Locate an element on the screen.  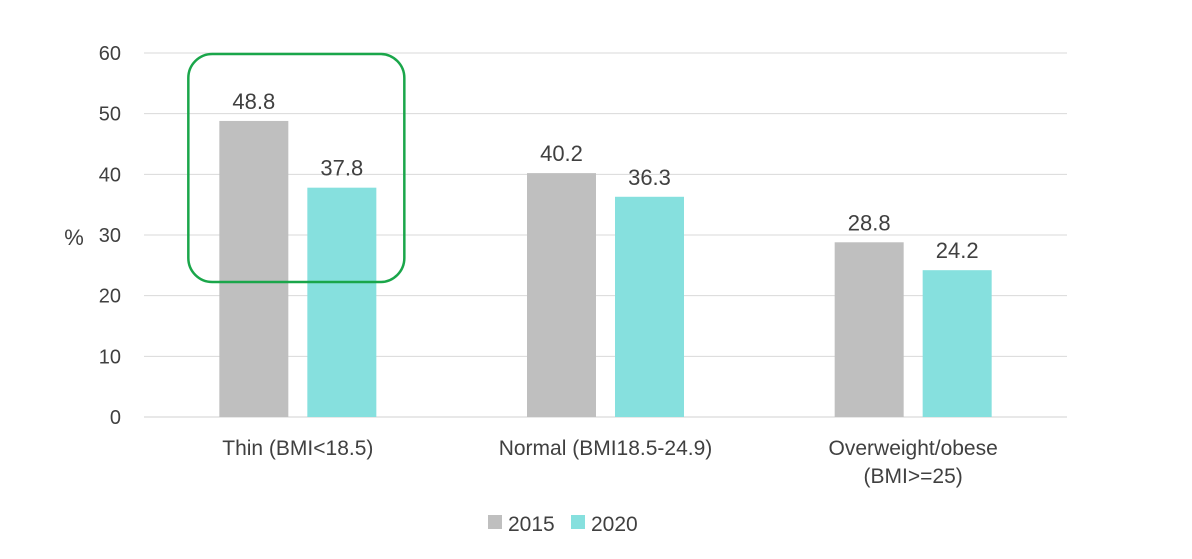
data-label-2015-2: 28.8 is located at coordinates (869, 222).